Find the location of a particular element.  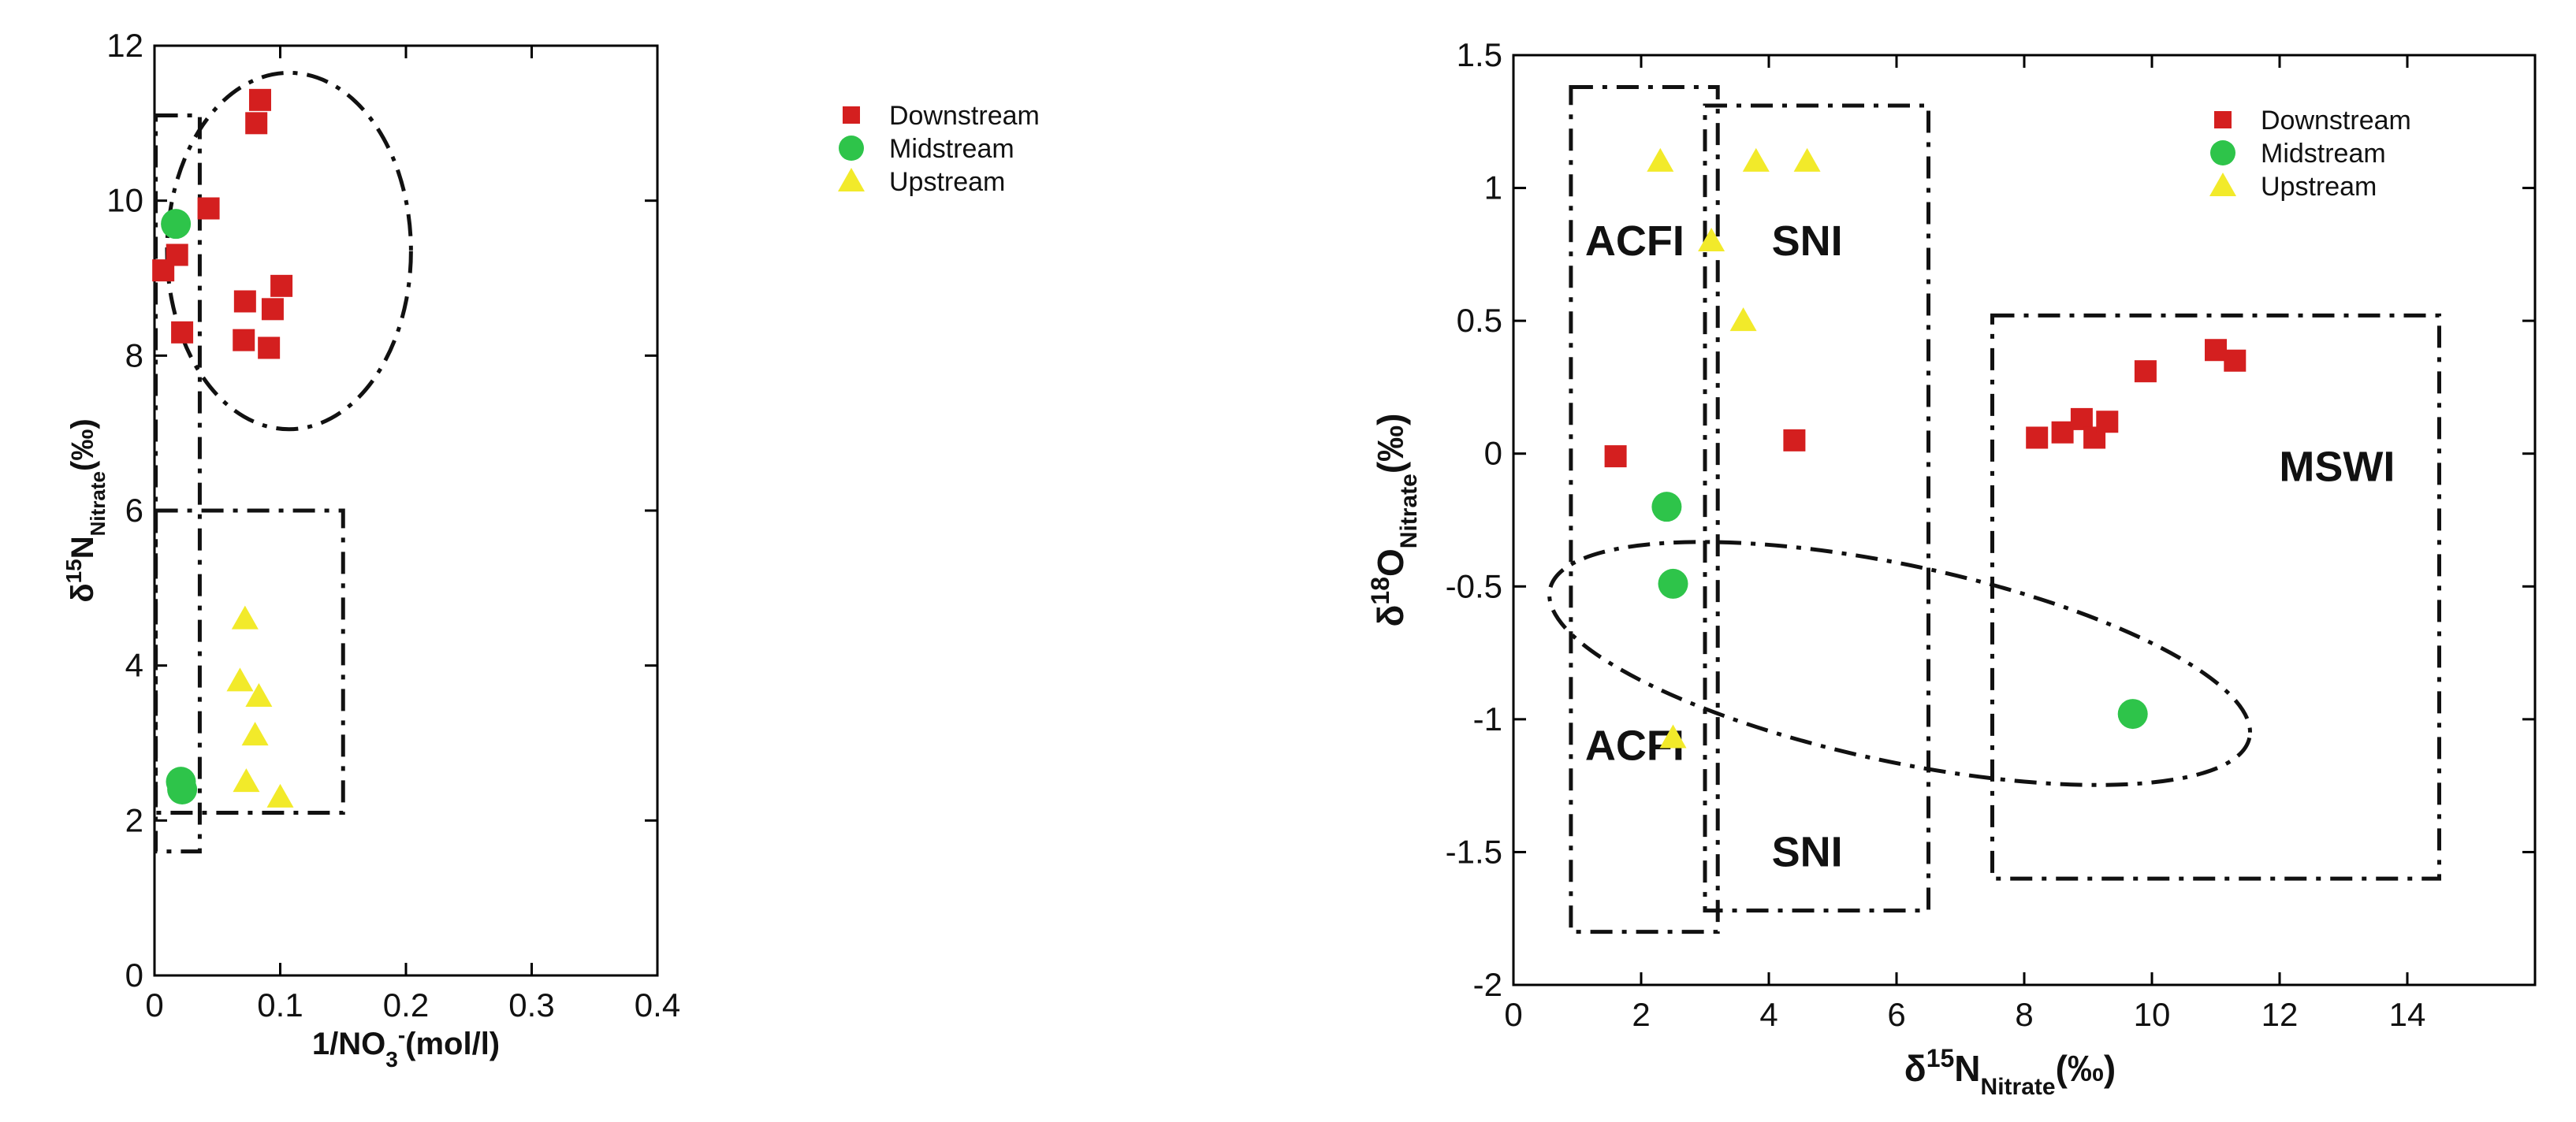

legend-marker-downstream is located at coordinates (851, 115).